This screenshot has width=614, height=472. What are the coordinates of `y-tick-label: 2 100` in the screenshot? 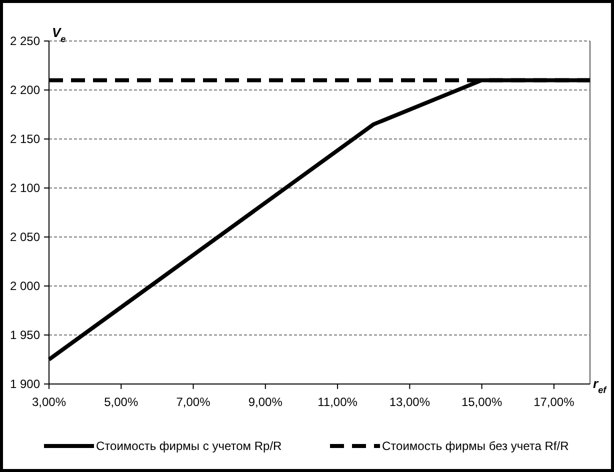 It's located at (25, 188).